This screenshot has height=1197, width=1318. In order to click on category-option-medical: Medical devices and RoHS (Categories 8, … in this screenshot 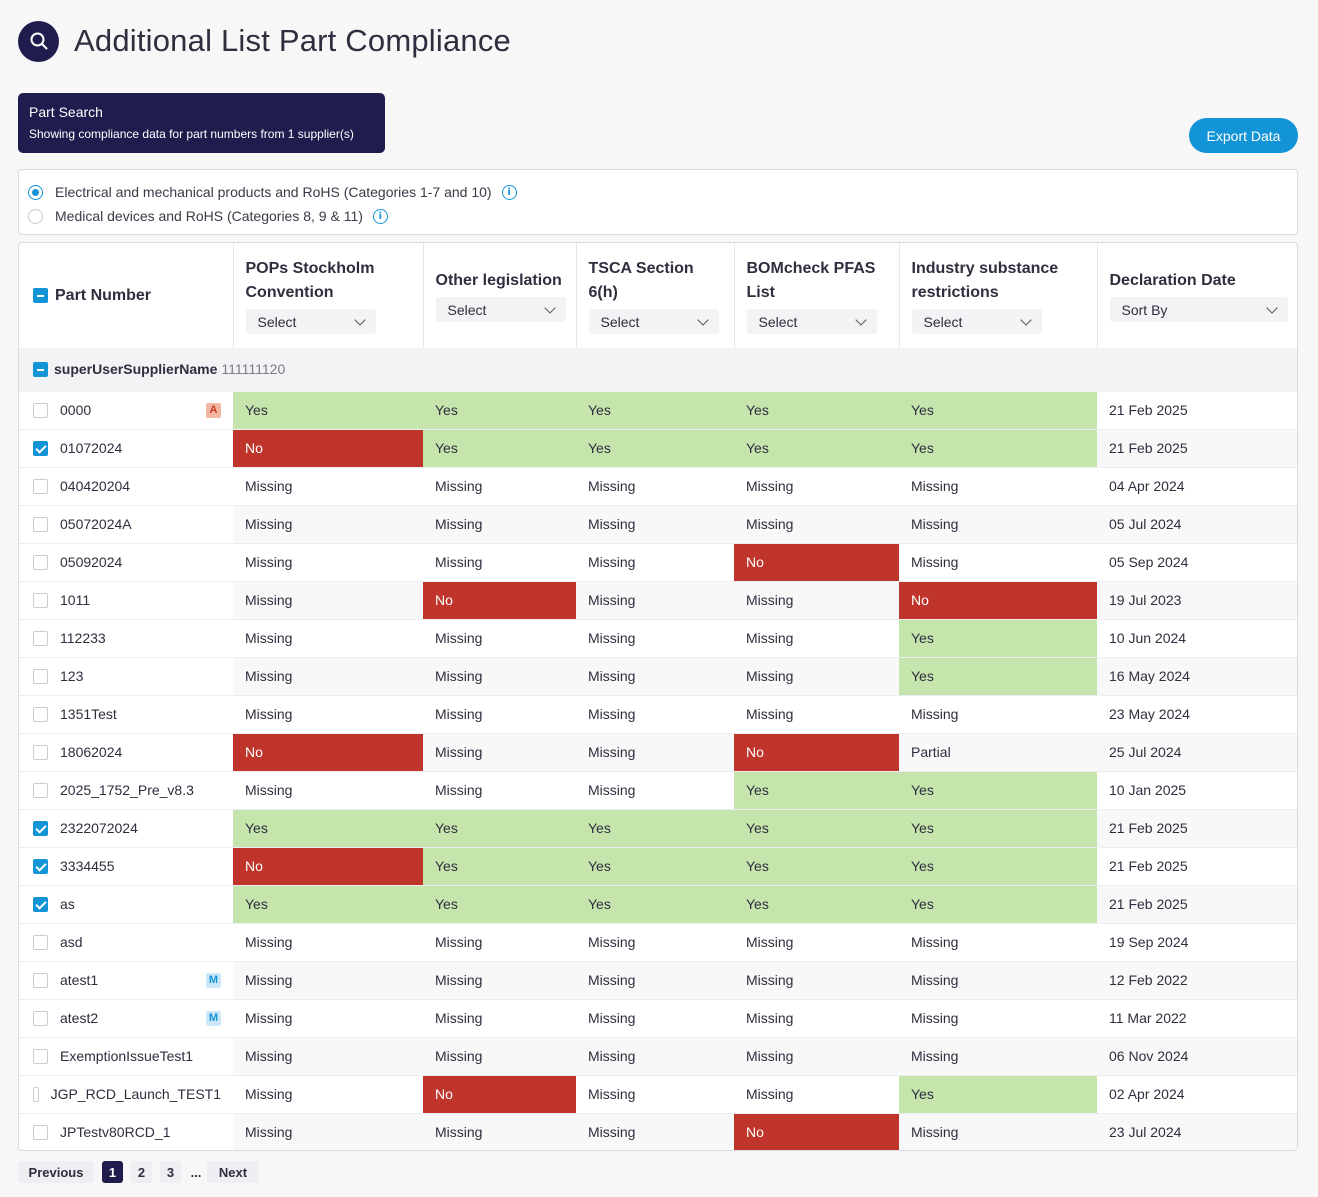, I will do `click(658, 216)`.